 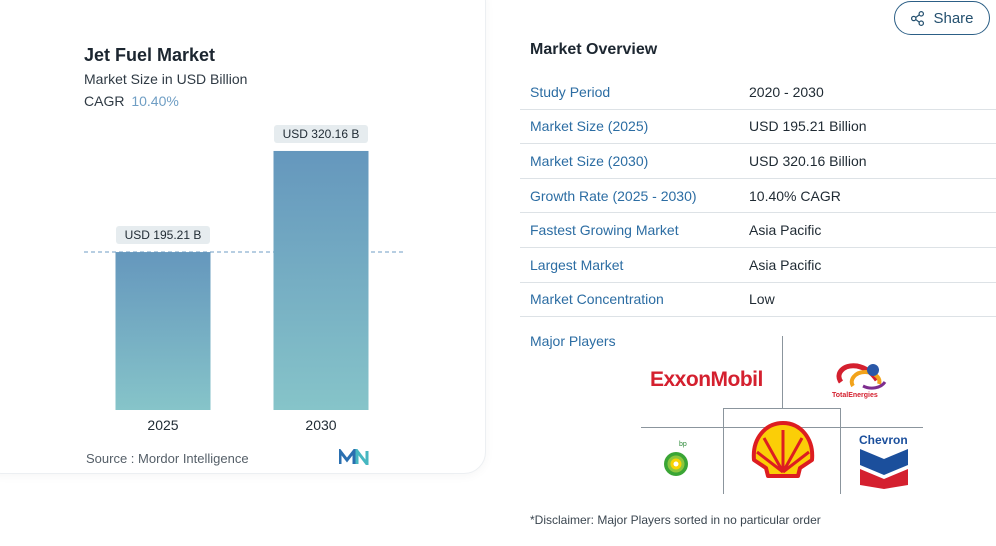 What do you see at coordinates (795, 195) in the screenshot?
I see `overview-value: 10.40% CAGR` at bounding box center [795, 195].